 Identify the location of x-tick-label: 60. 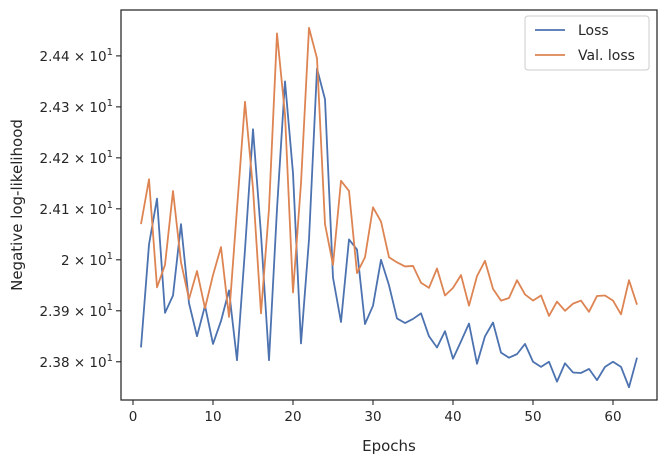
(612, 417).